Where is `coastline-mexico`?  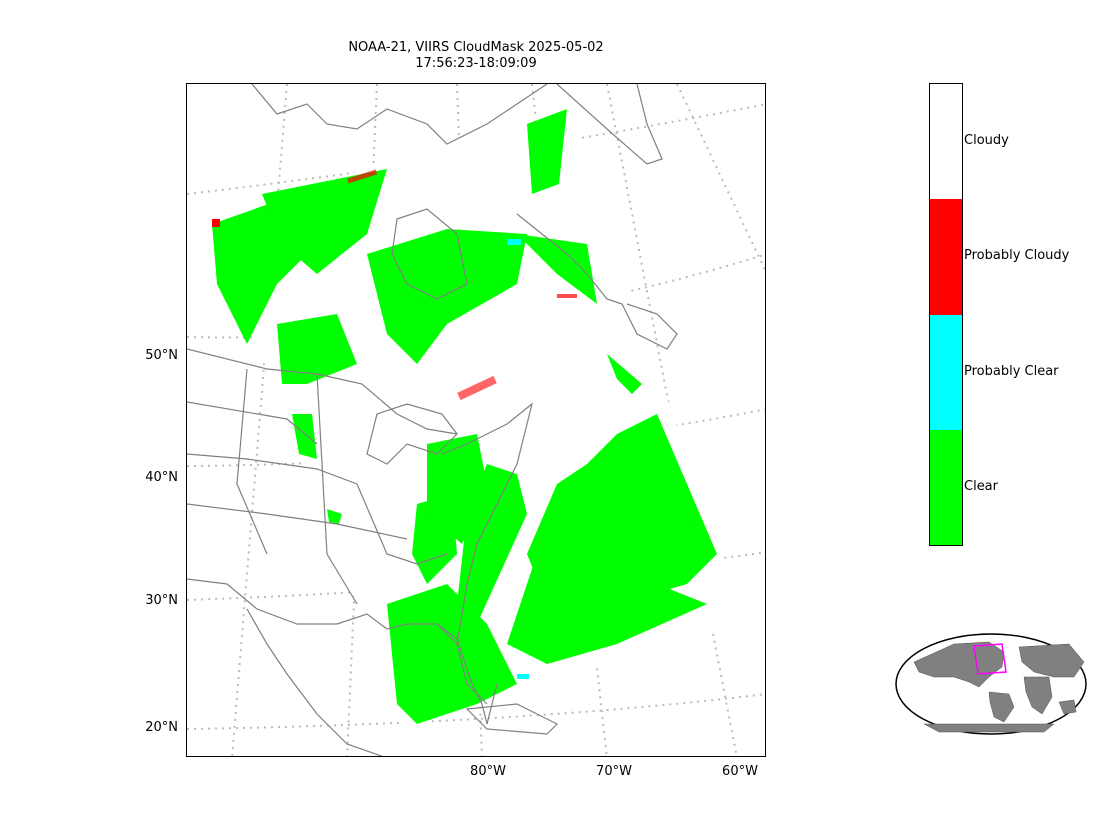
coastline-mexico is located at coordinates (315, 682).